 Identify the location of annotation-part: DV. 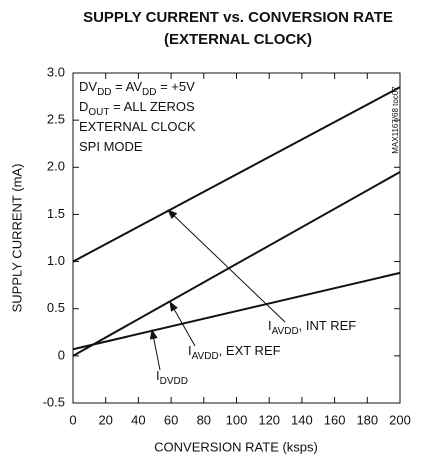
(88, 86).